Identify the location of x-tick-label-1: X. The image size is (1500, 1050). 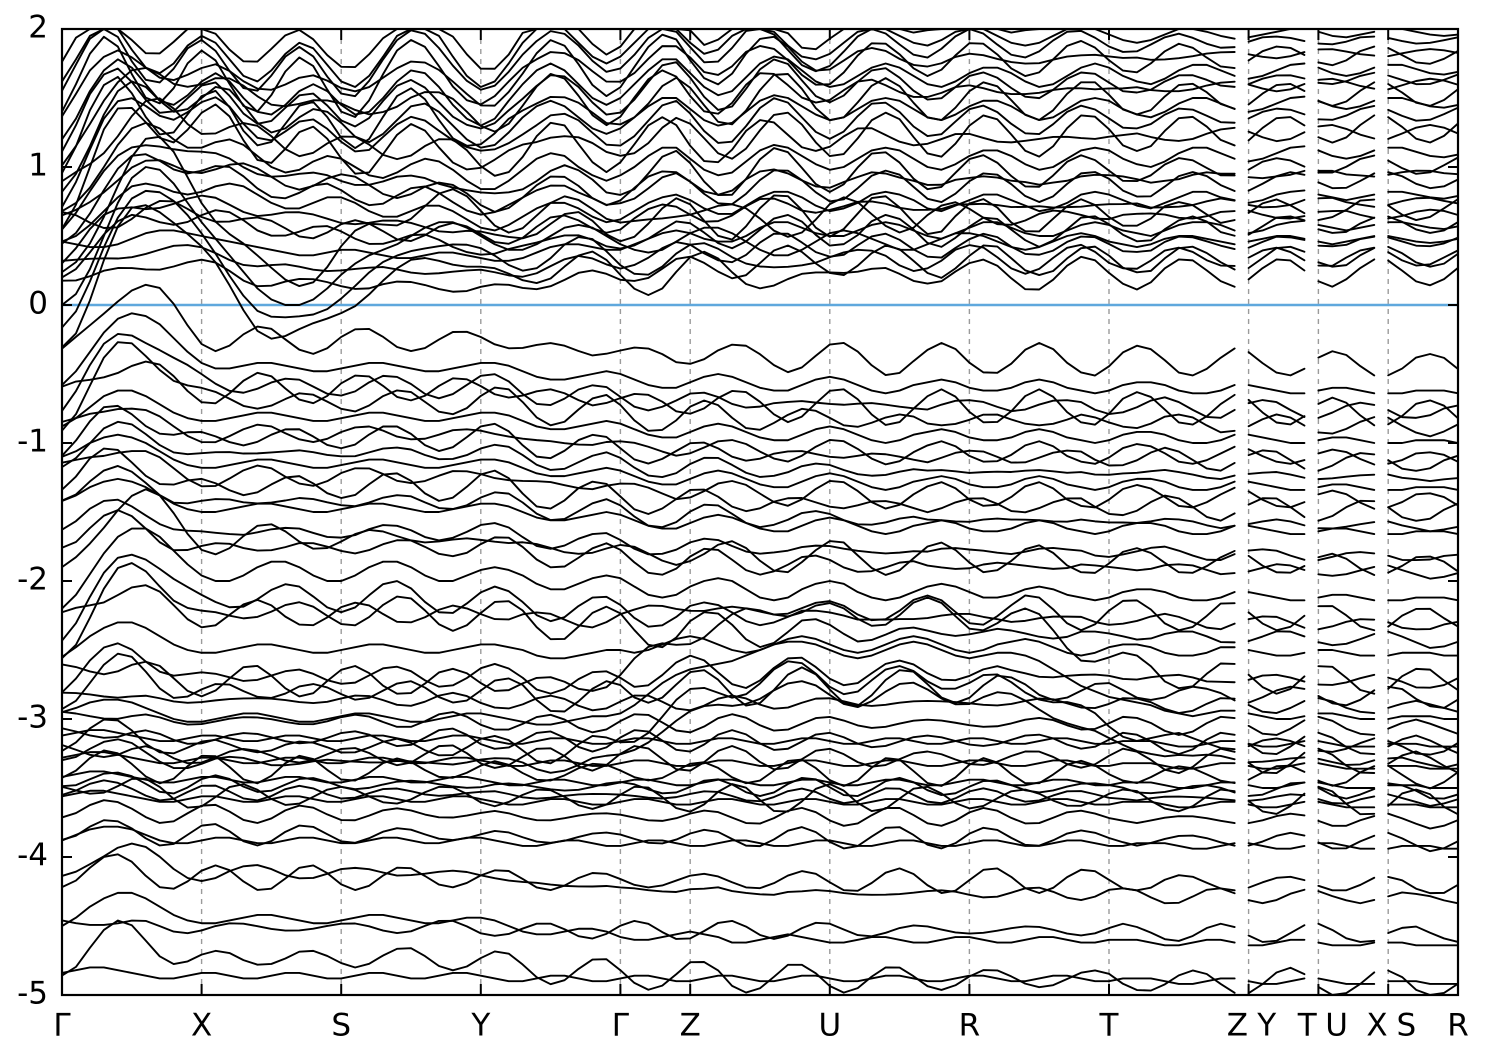
(201, 1025).